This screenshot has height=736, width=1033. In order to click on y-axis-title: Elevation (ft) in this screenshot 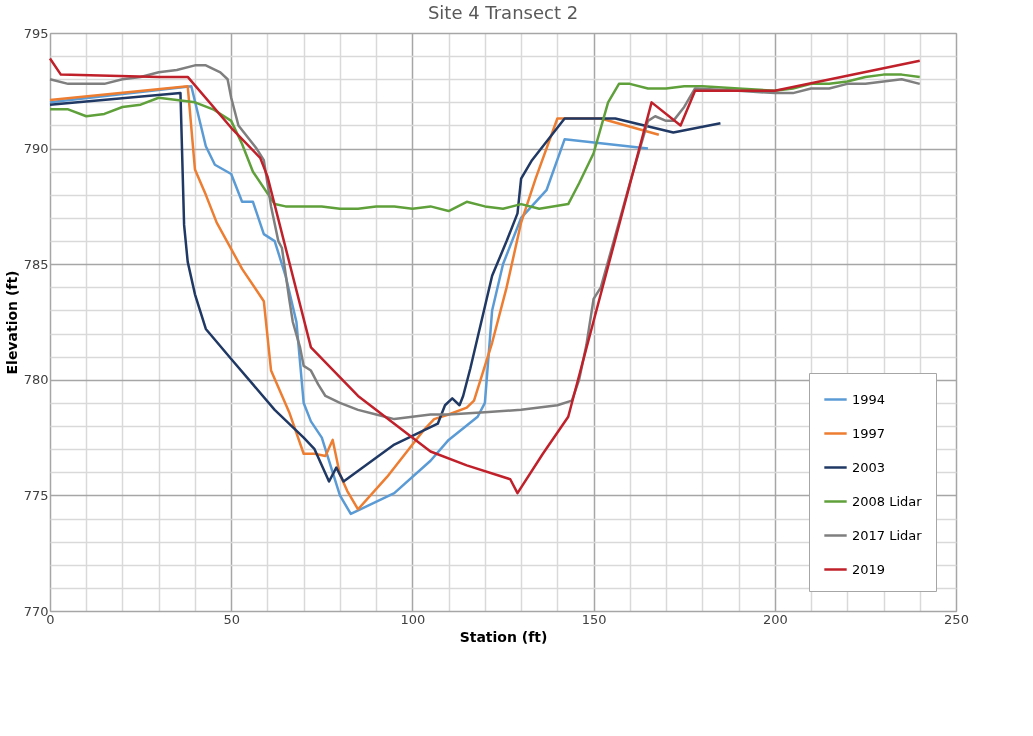, I will do `click(11, 322)`.